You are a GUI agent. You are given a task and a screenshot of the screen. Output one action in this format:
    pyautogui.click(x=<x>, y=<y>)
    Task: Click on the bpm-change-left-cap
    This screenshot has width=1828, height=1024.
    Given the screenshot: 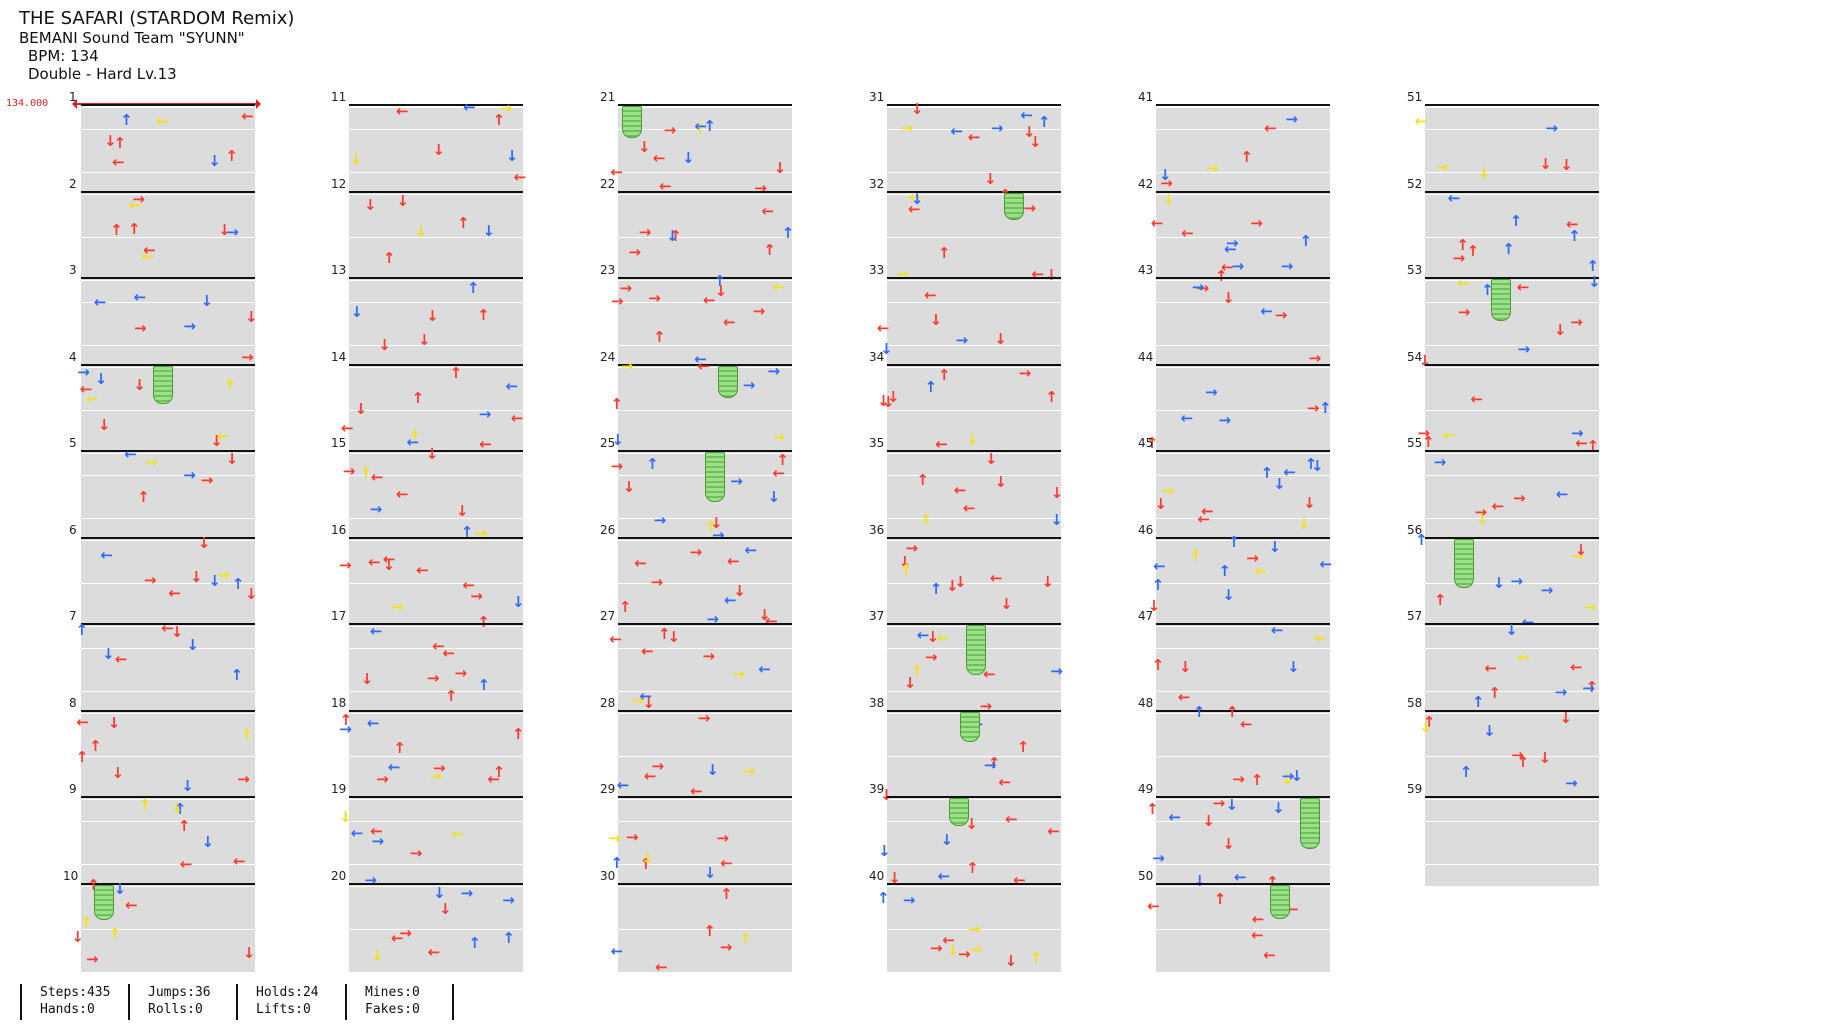 What is the action you would take?
    pyautogui.click(x=74, y=104)
    